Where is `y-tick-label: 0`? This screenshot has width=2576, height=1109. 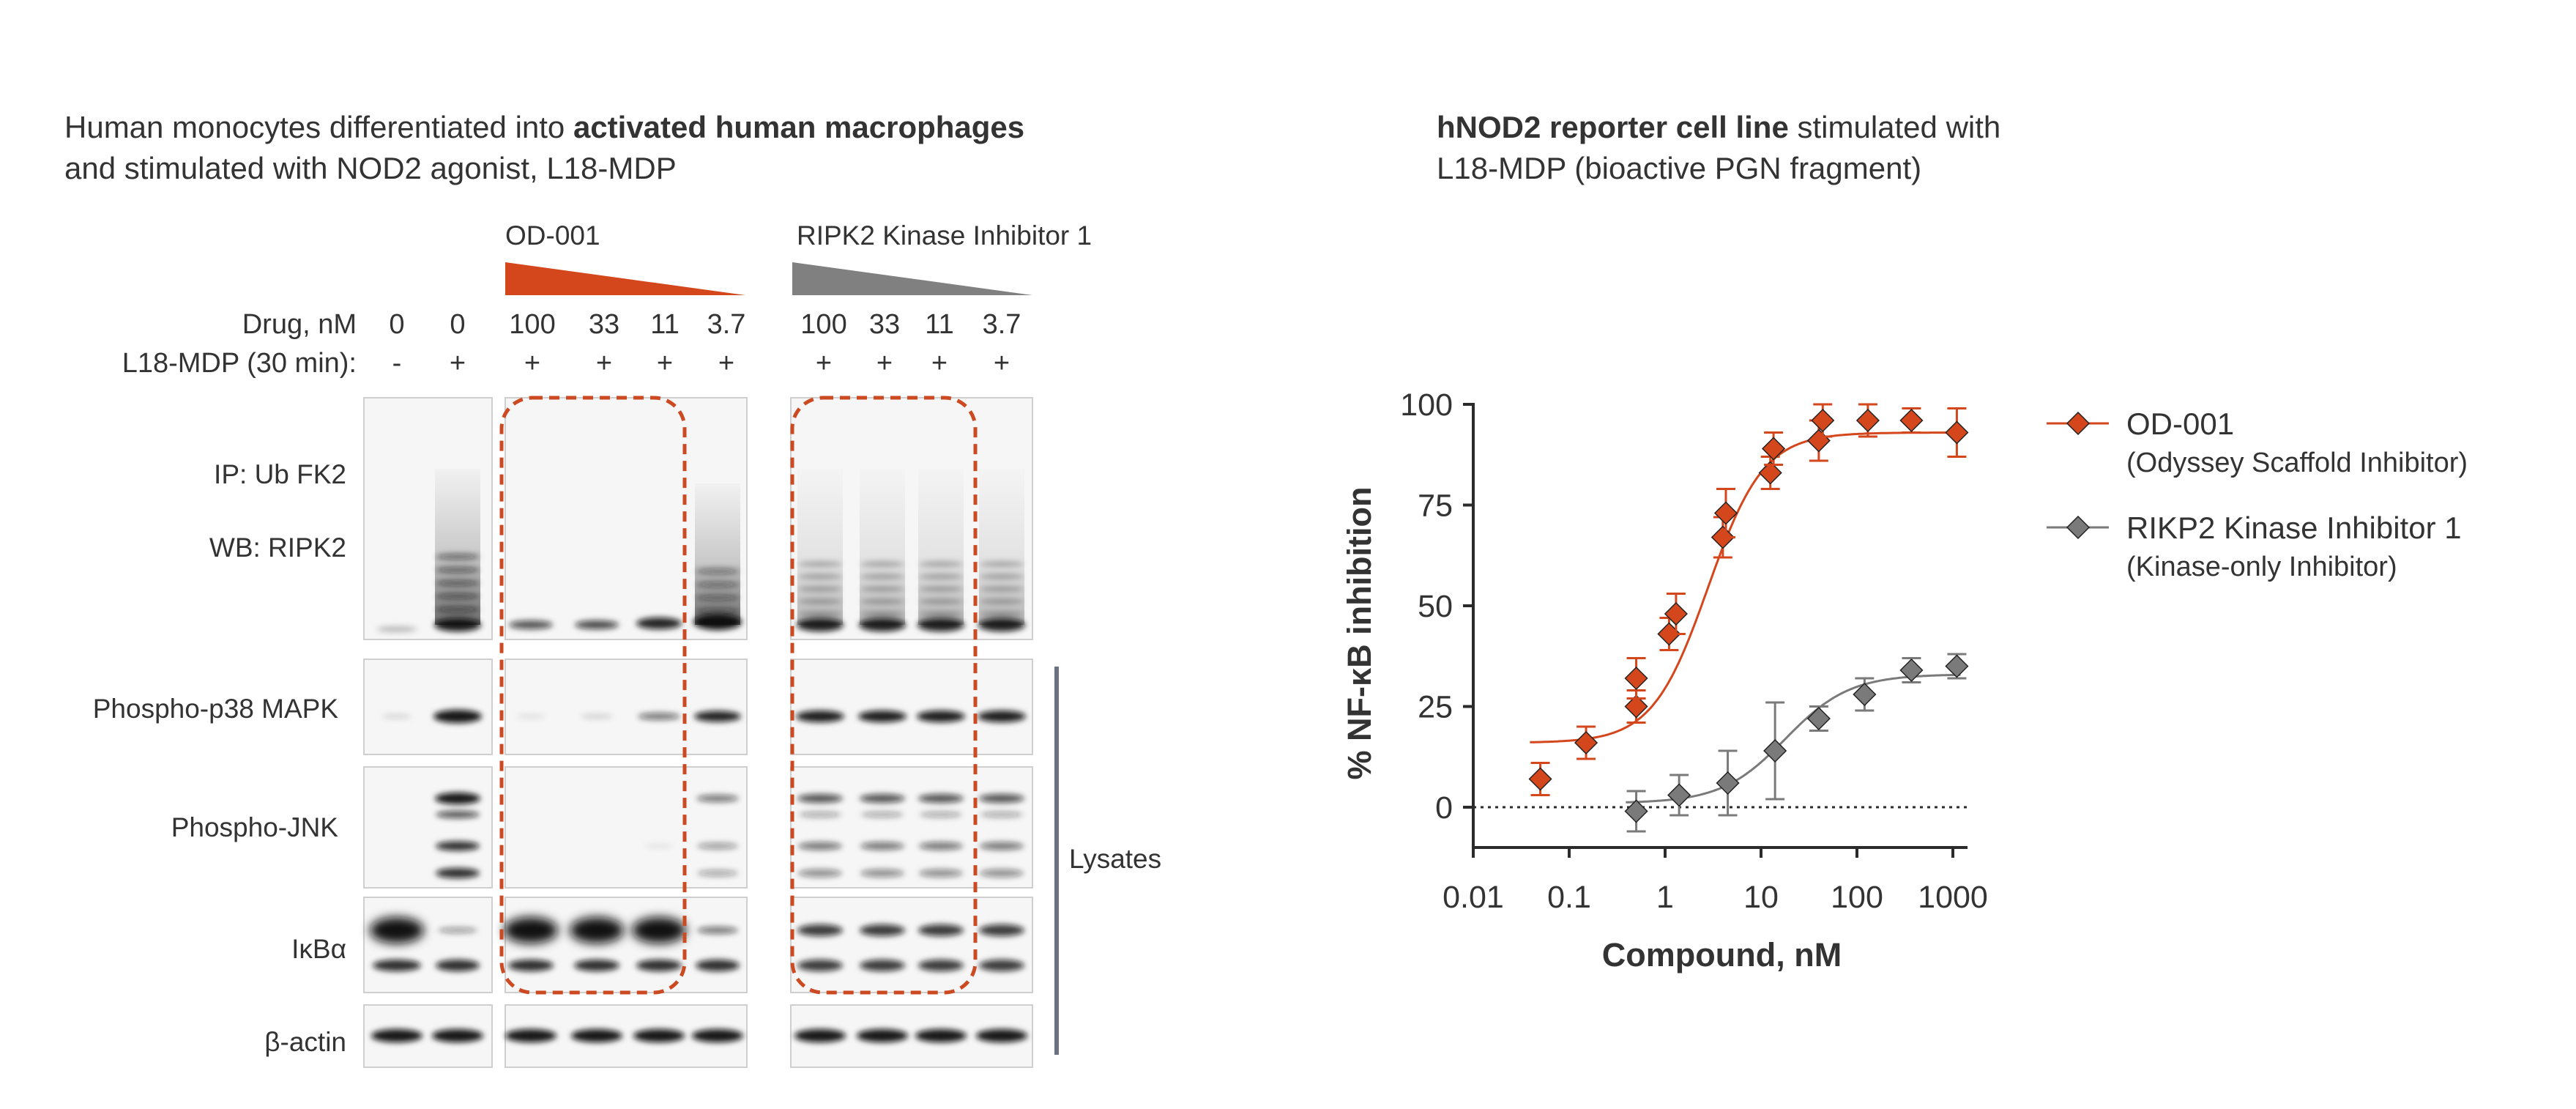 y-tick-label: 0 is located at coordinates (1444, 808).